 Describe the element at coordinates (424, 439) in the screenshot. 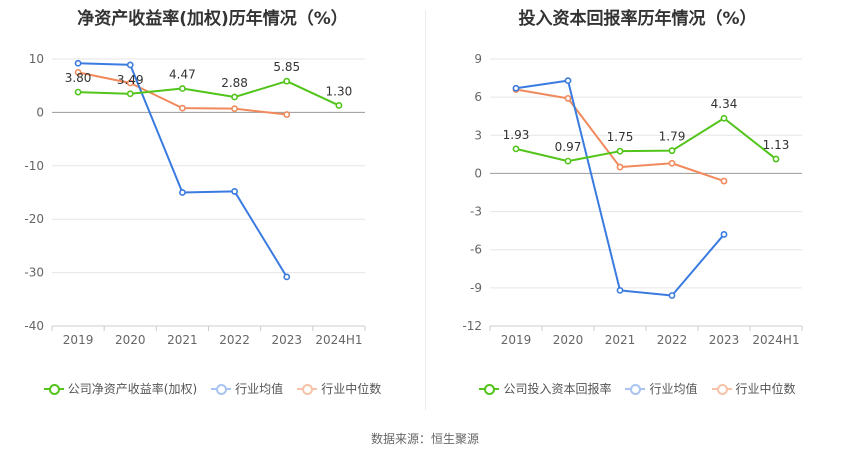

I see `data-source-note: 数据来源：恒生聚源` at that location.